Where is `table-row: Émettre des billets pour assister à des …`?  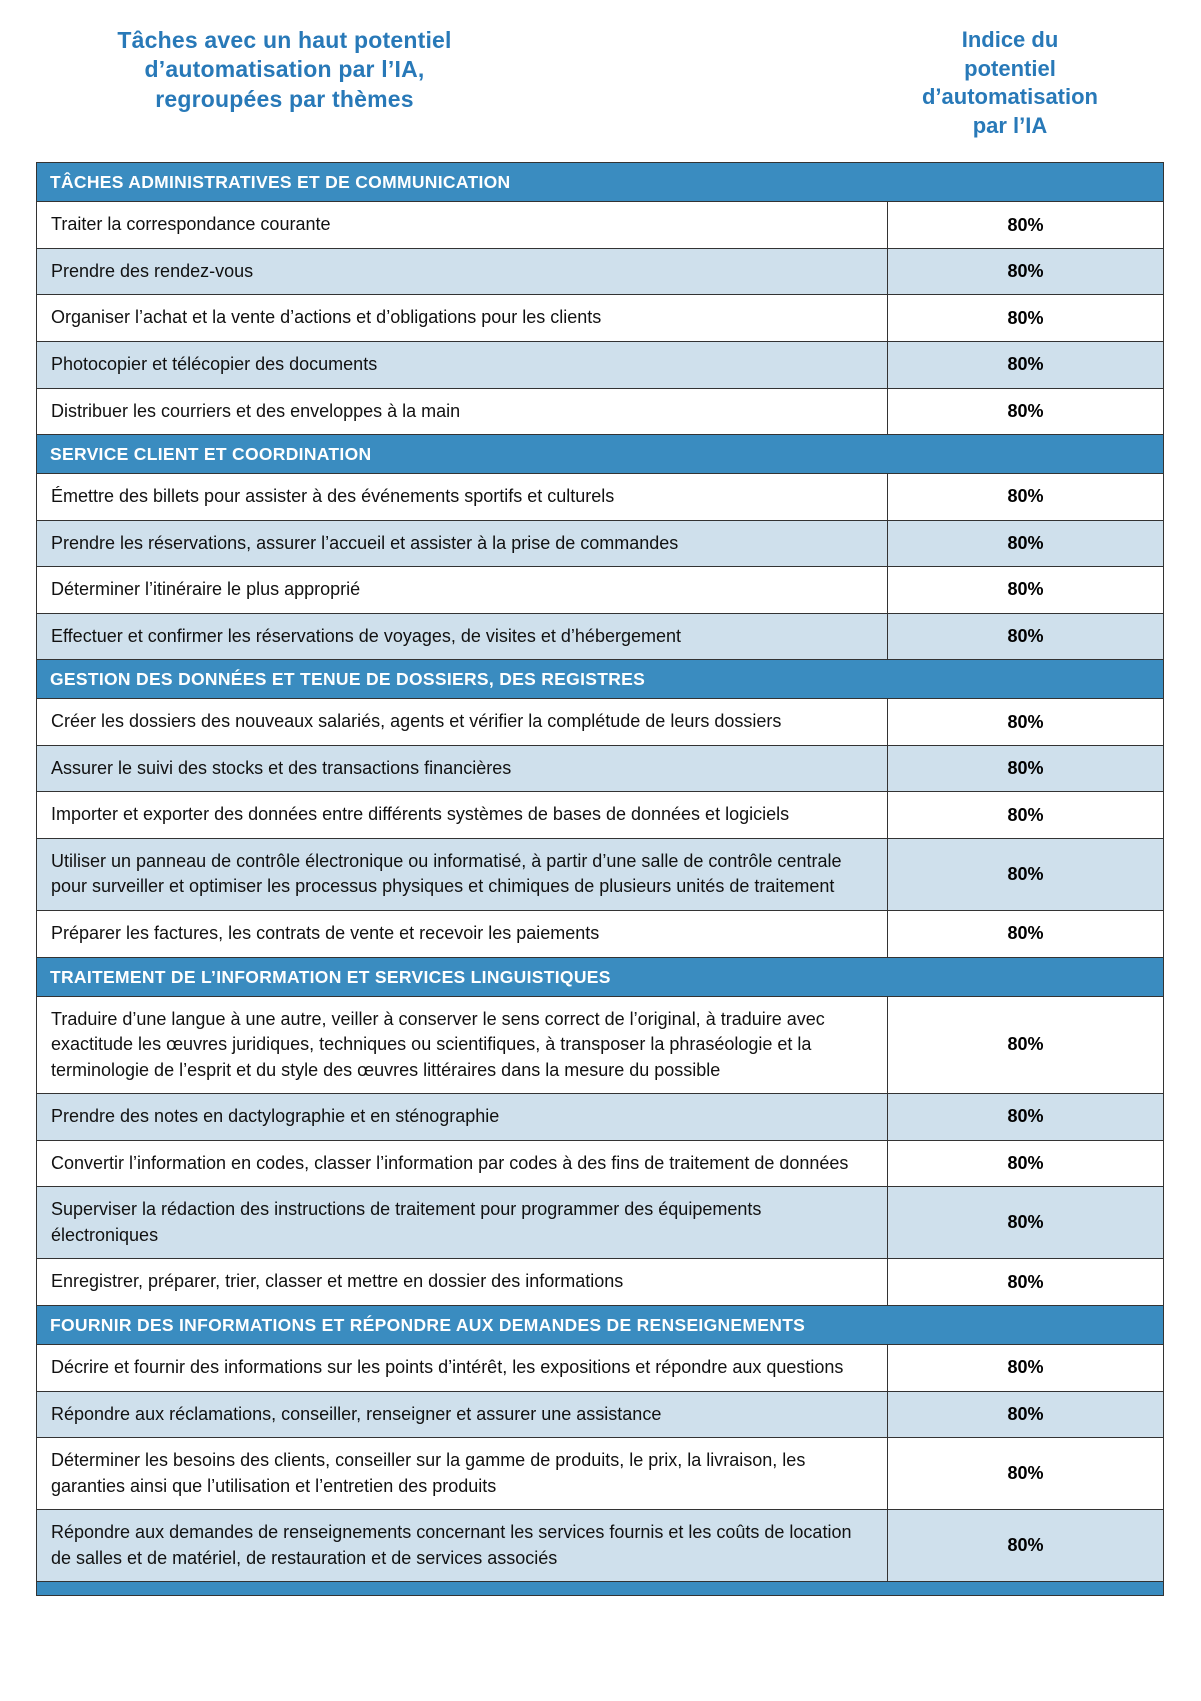 table-row: Émettre des billets pour assister à des … is located at coordinates (600, 496).